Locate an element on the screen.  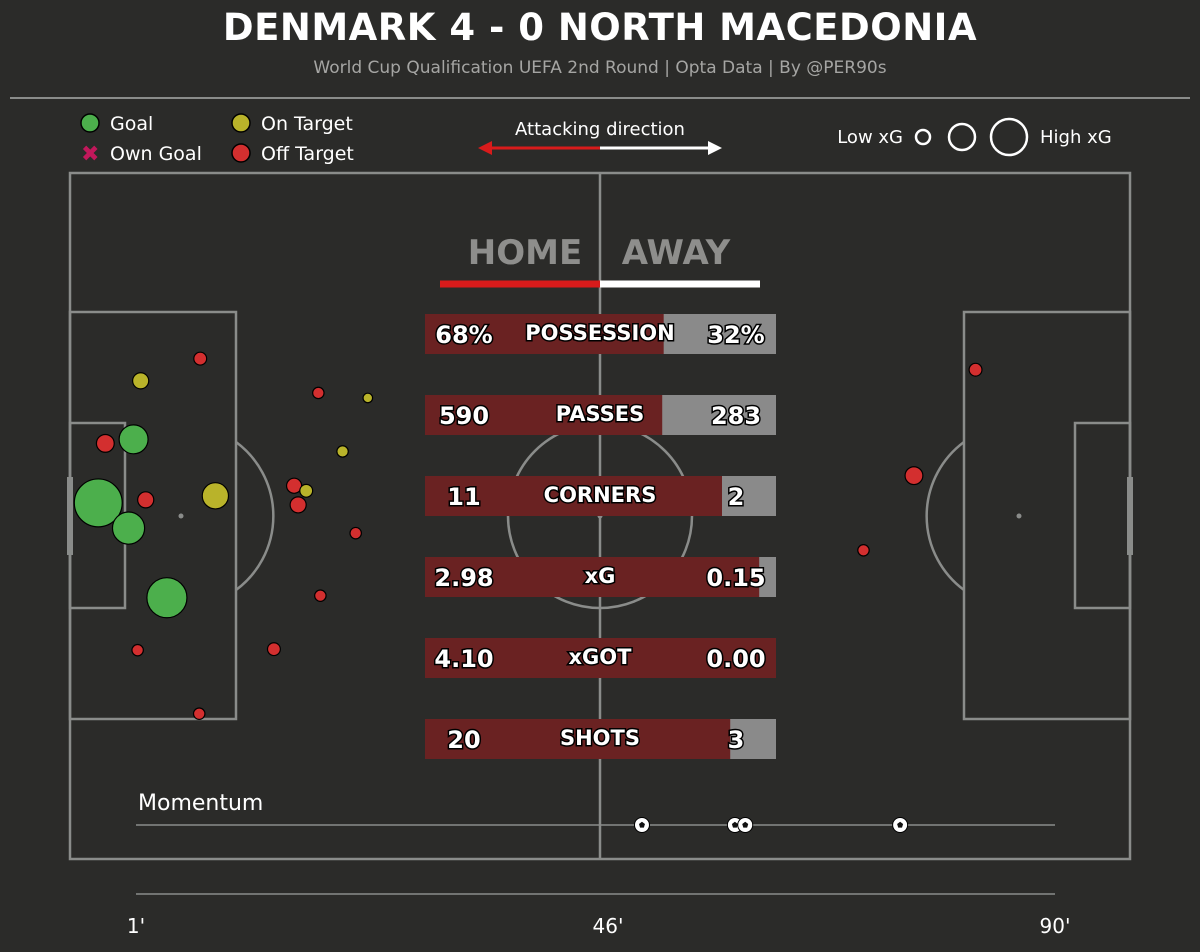
stat-away-value-4: 0.00 is located at coordinates (735, 659).